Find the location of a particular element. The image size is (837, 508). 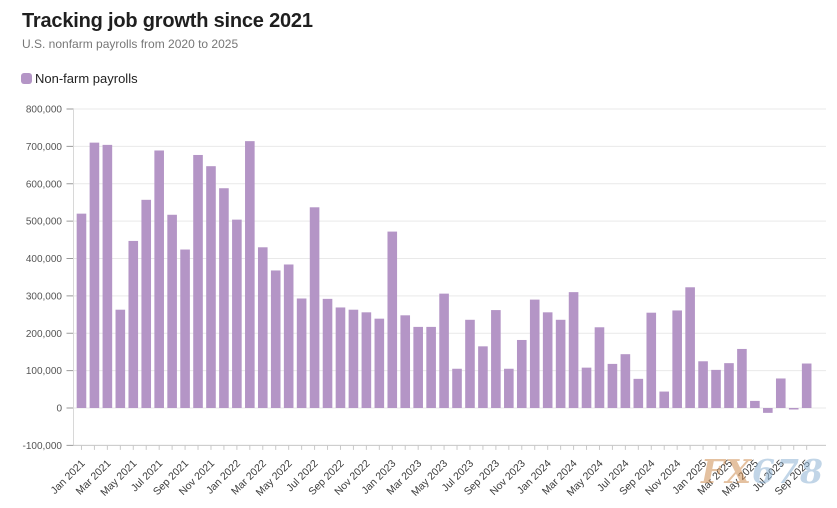

legend: Non-farm payrolls is located at coordinates (79, 78).